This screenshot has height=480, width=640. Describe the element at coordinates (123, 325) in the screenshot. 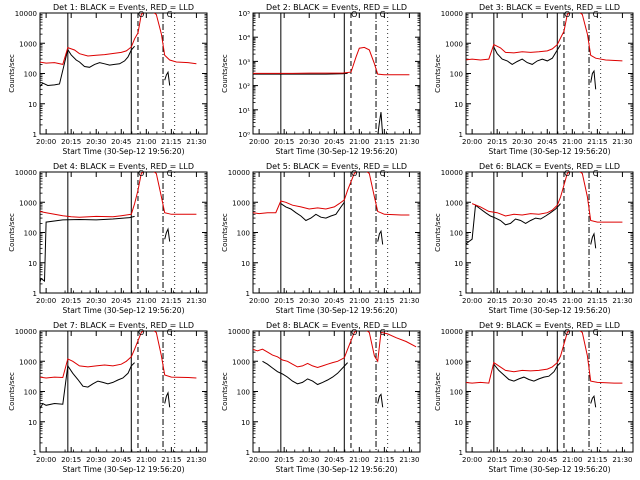

I see `chart-title: Det 7: BLACK = Events, RED = LLD` at that location.